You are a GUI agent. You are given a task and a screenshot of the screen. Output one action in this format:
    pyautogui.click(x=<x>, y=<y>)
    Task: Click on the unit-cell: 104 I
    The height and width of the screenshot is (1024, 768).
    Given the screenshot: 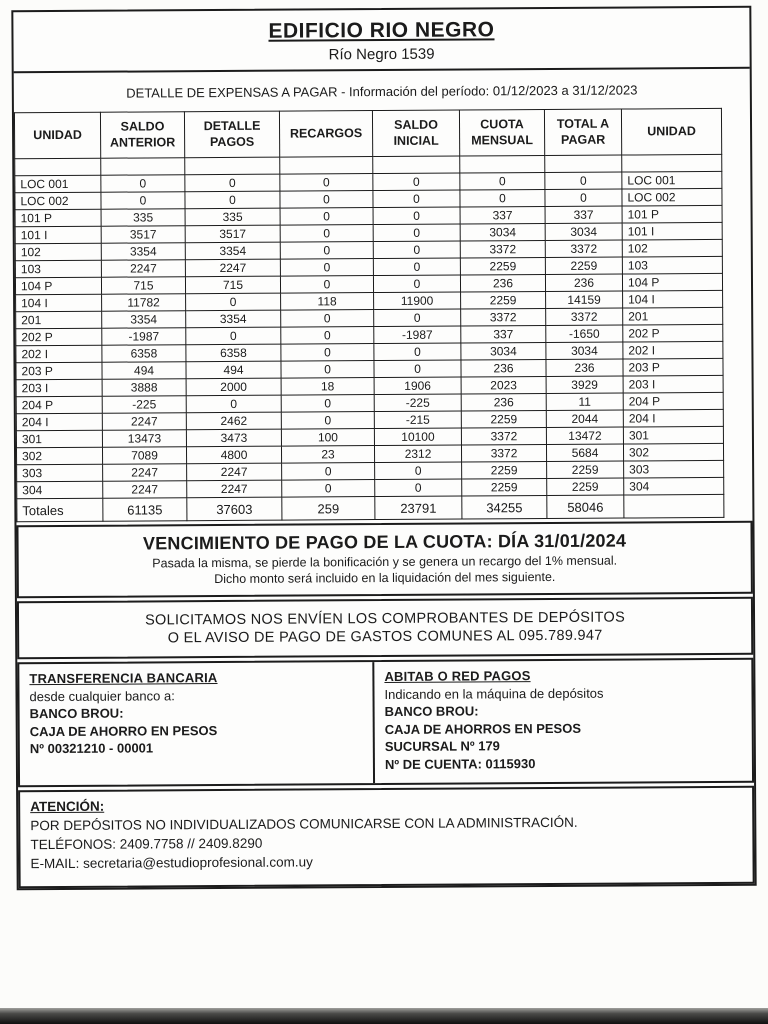 What is the action you would take?
    pyautogui.click(x=672, y=299)
    